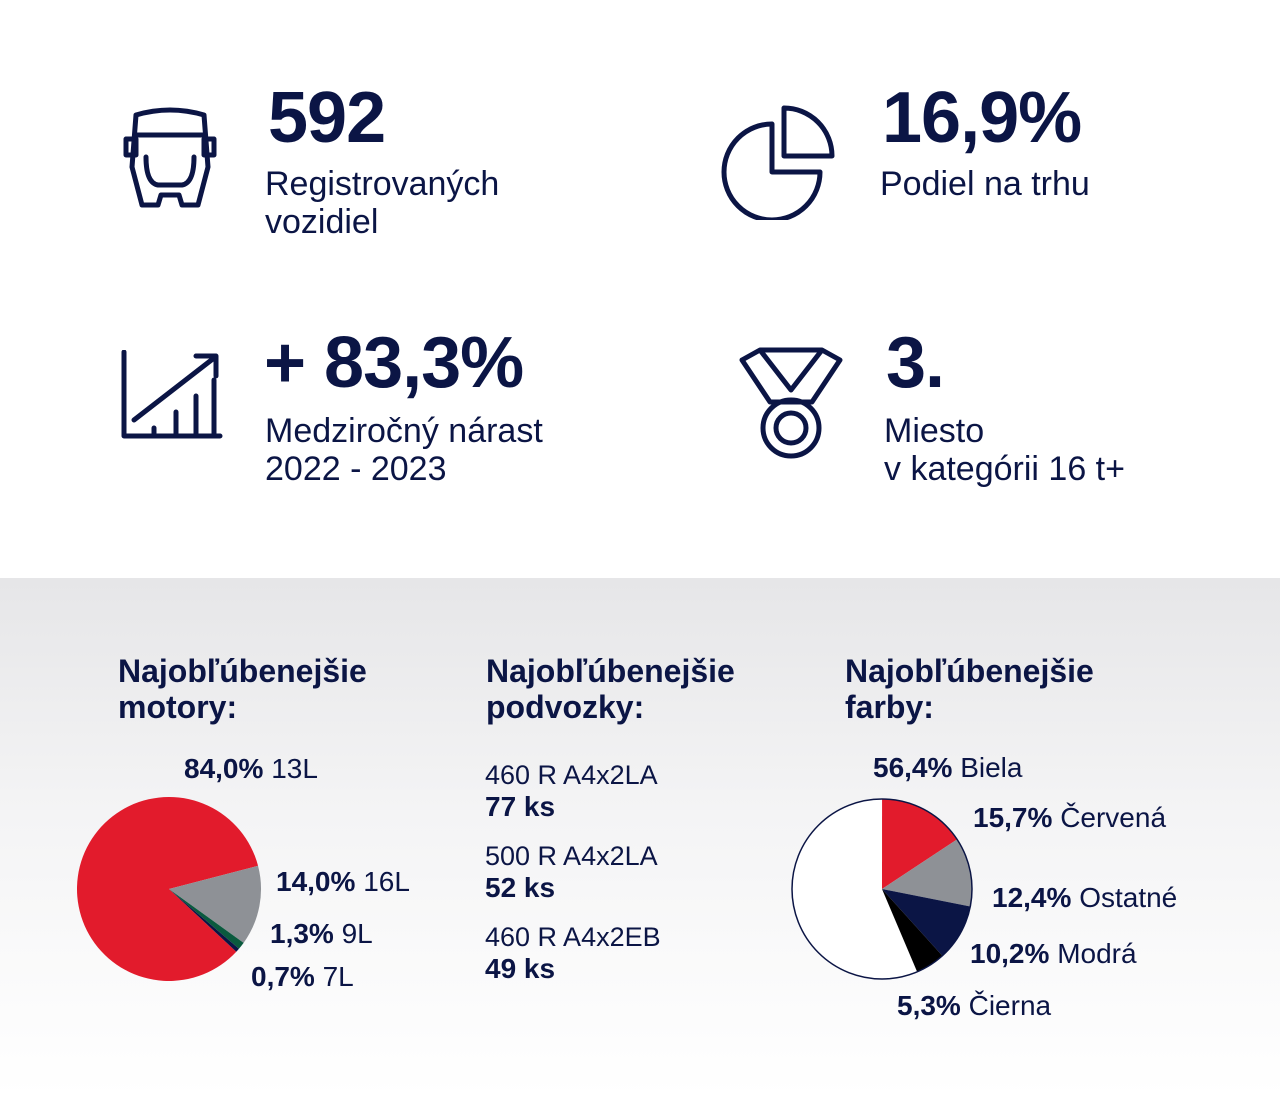  What do you see at coordinates (321, 933) in the screenshot?
I see `engine-label-9l: 1,3% 9L` at bounding box center [321, 933].